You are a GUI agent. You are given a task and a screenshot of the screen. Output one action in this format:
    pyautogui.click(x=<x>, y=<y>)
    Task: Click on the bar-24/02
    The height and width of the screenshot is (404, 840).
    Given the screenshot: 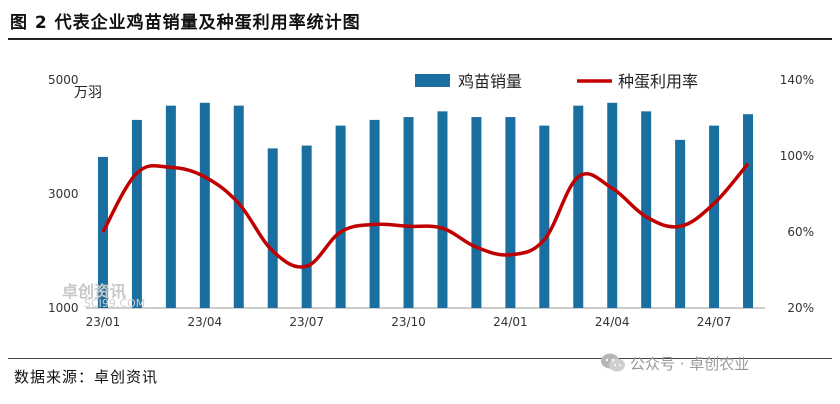 What is the action you would take?
    pyautogui.click(x=544, y=216)
    